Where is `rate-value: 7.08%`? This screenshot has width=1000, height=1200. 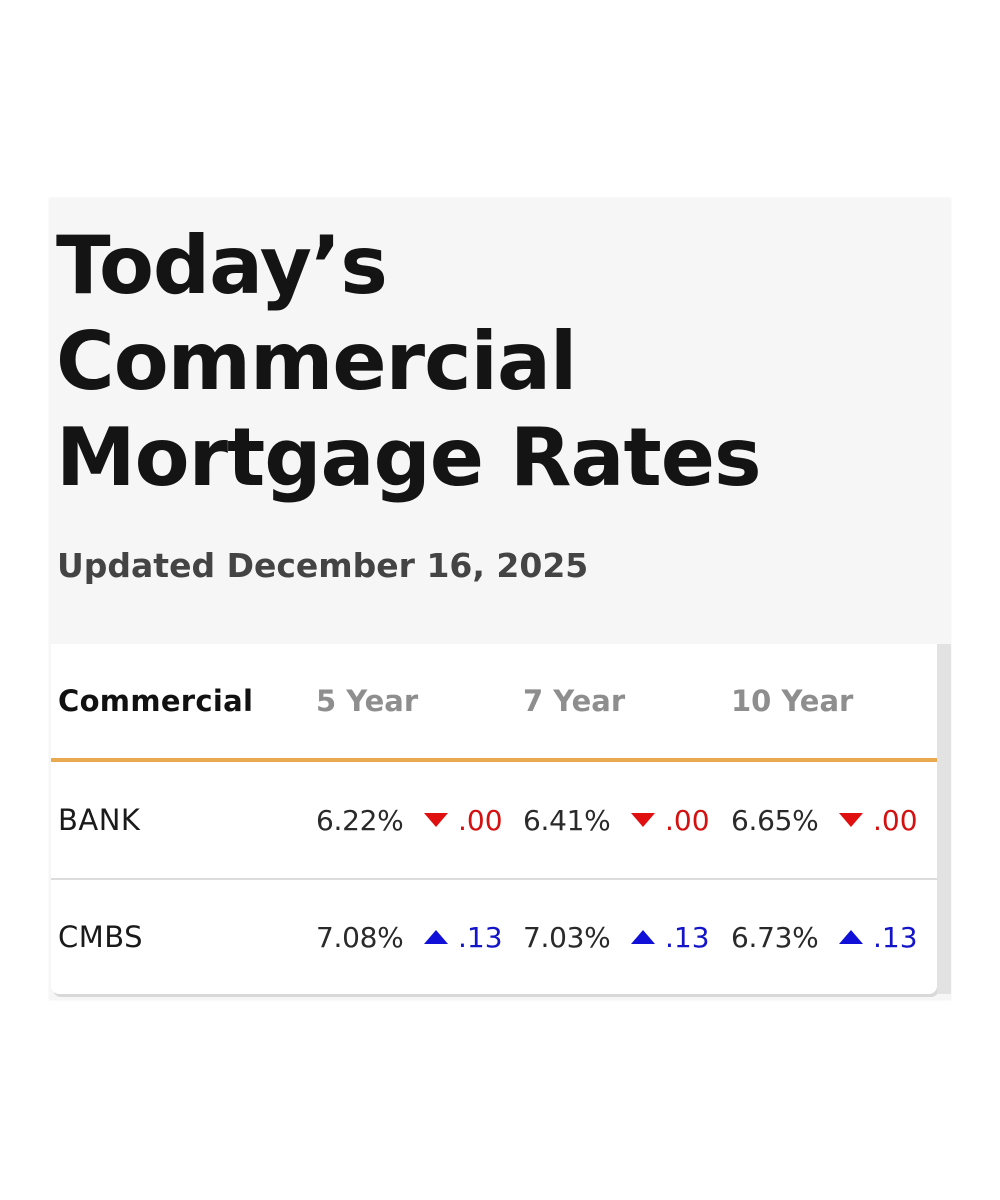 rate-value: 7.08% is located at coordinates (360, 937).